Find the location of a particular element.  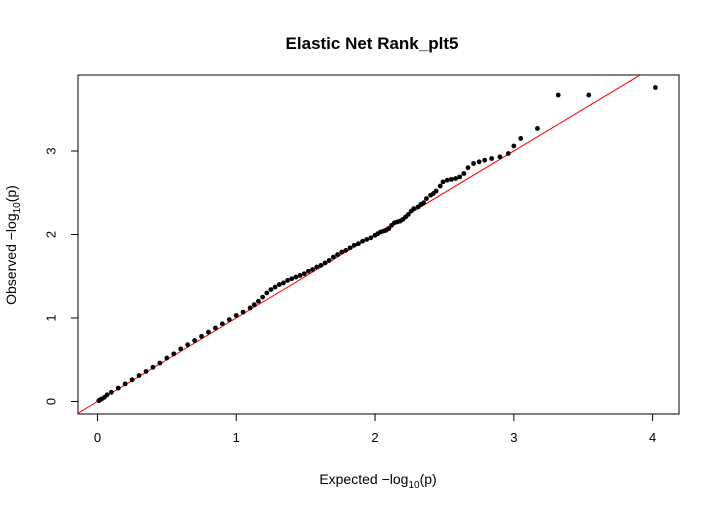

y-axis-label-subscript: 10 is located at coordinates (17, 208).